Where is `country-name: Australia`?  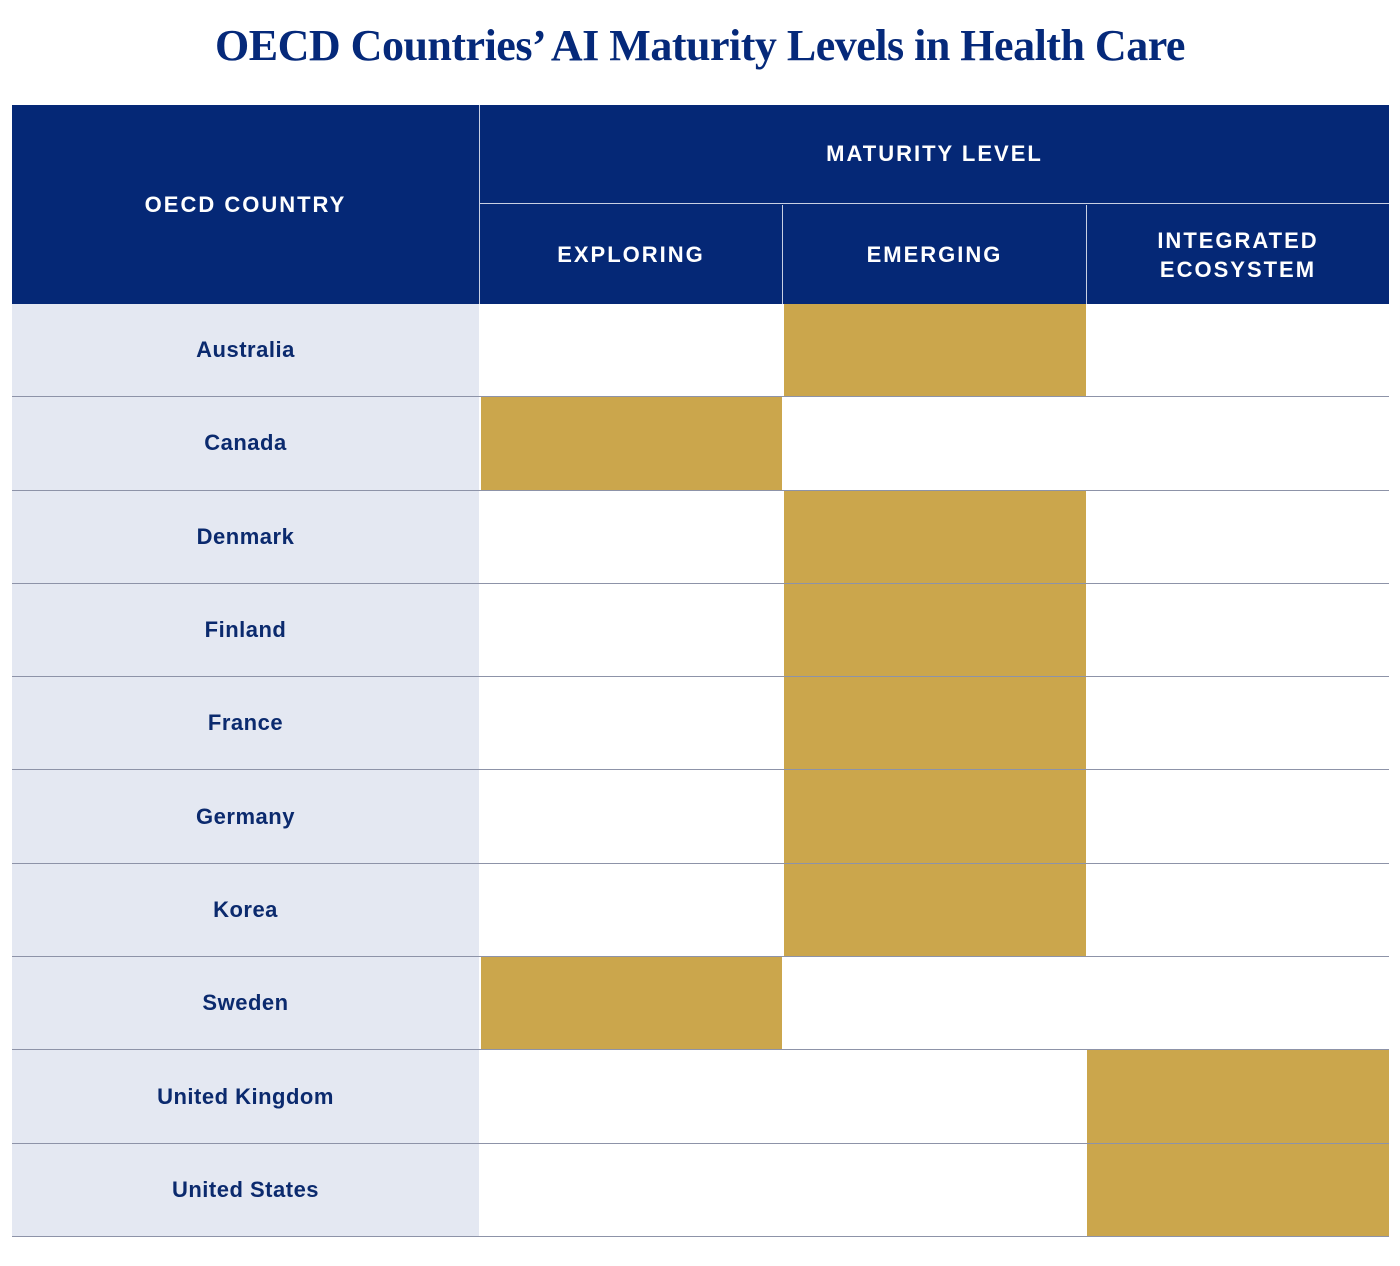 country-name: Australia is located at coordinates (245, 350).